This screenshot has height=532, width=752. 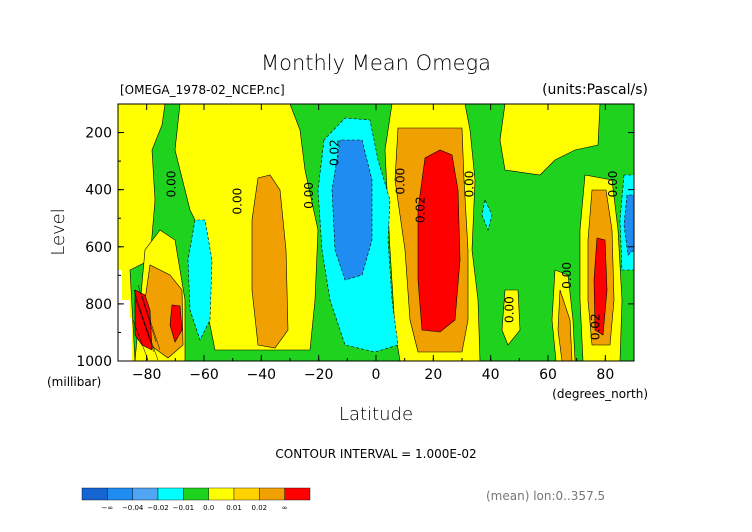 What do you see at coordinates (262, 375) in the screenshot?
I see `x-tick-label: −40` at bounding box center [262, 375].